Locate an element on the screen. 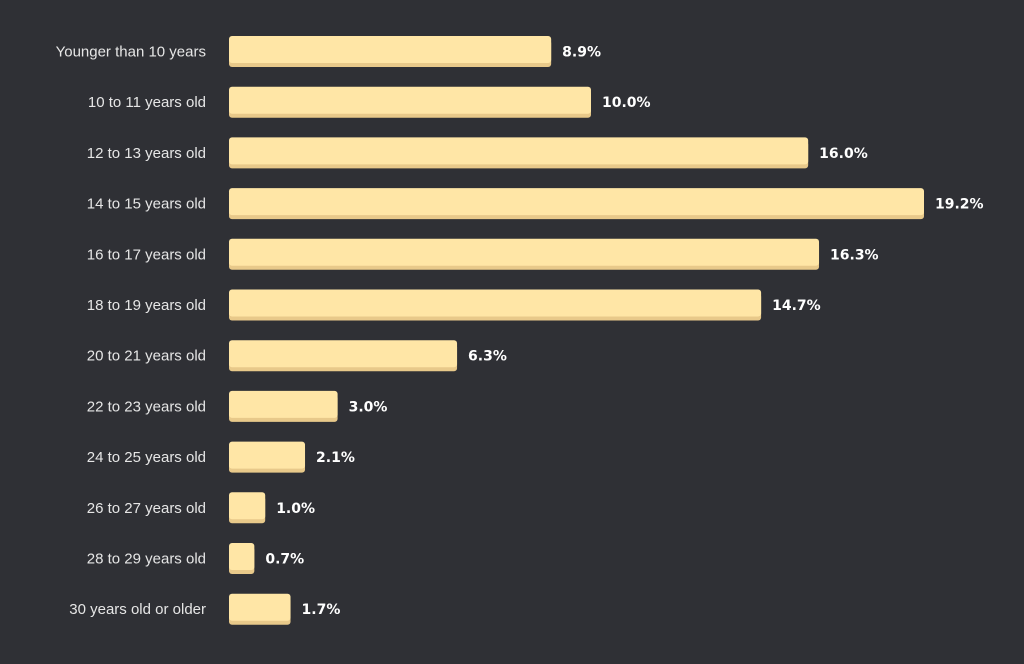  category-label: 10 to 11 years old is located at coordinates (147, 102).